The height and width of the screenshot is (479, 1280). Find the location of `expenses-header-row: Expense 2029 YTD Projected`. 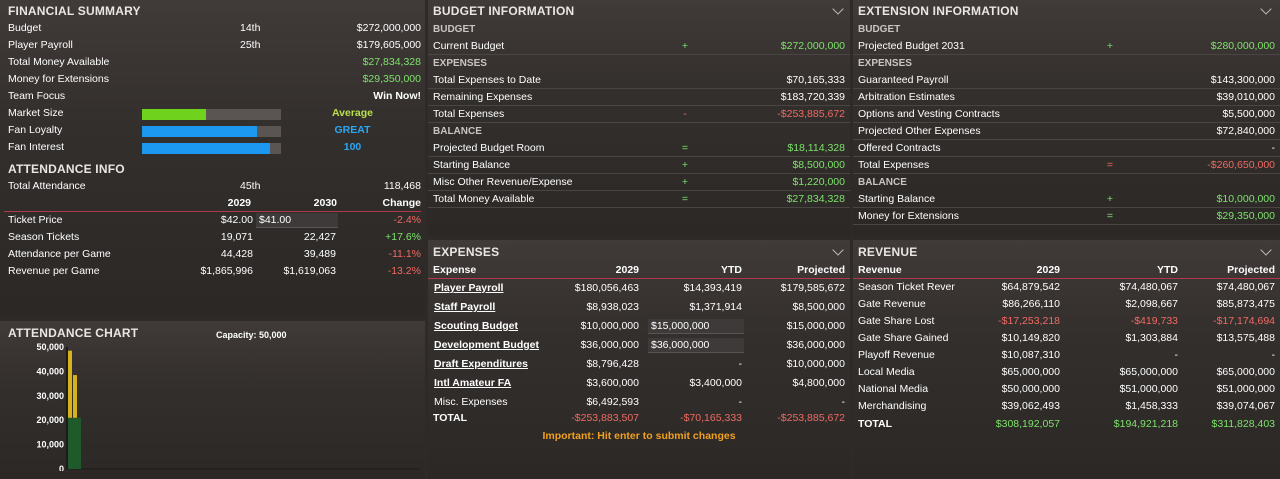

expenses-header-row: Expense 2029 YTD Projected is located at coordinates (639, 270).